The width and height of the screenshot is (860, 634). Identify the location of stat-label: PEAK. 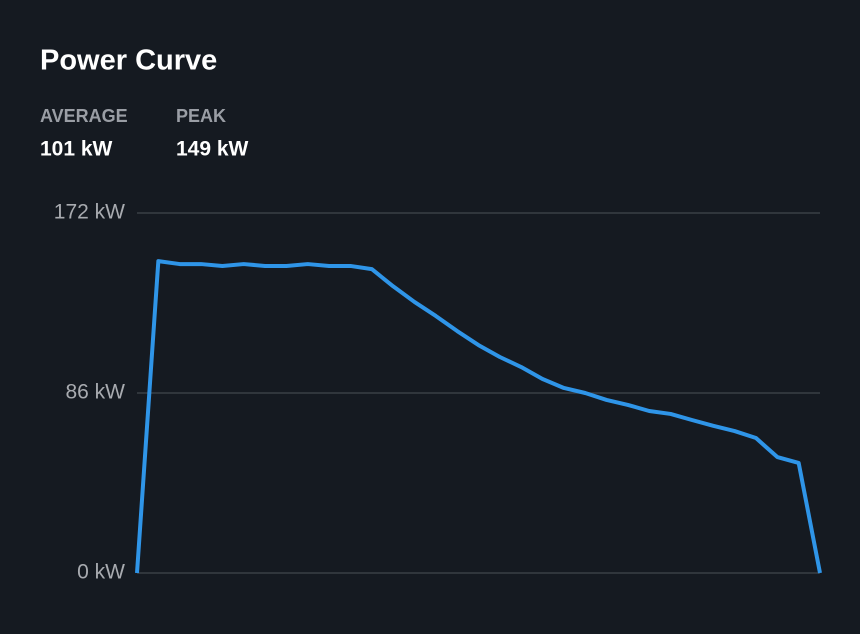
(201, 116).